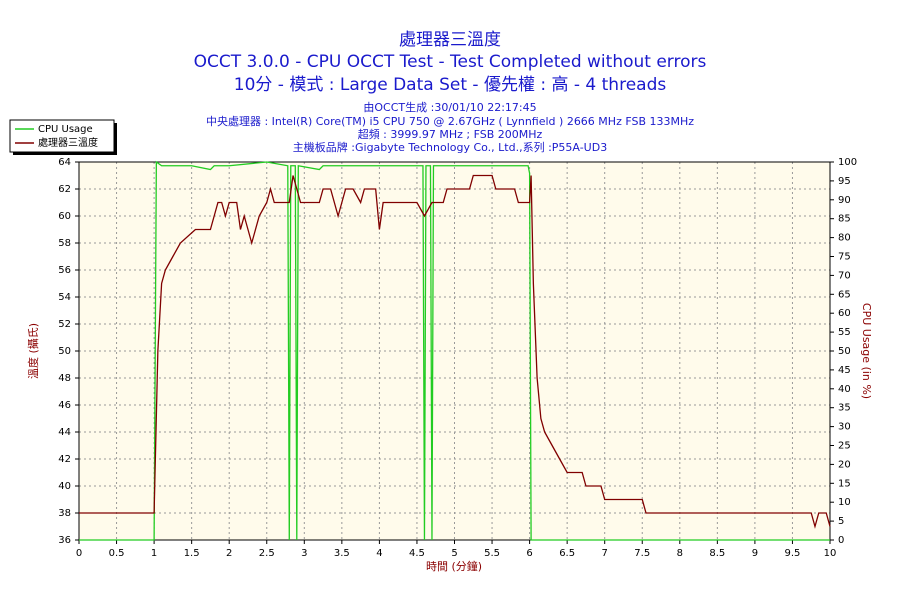 The image size is (900, 600). I want to click on y2-tick-label: 85, so click(844, 219).